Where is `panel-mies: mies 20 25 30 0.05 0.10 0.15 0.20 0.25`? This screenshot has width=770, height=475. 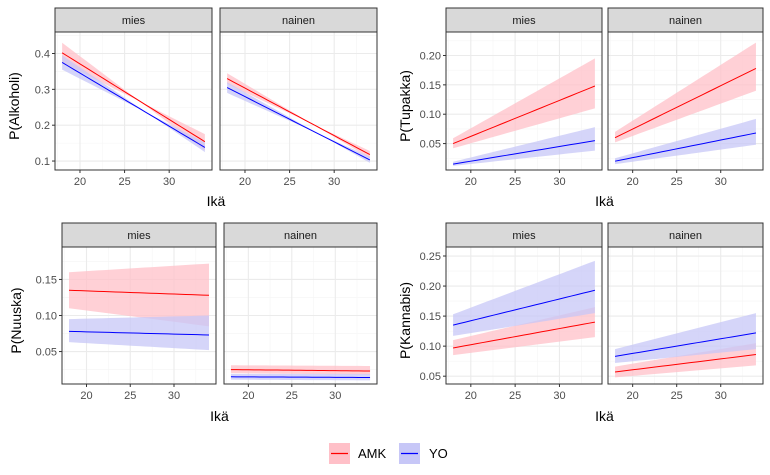
panel-mies: mies 20 25 30 0.05 0.10 0.15 0.20 0.25 is located at coordinates (511, 312).